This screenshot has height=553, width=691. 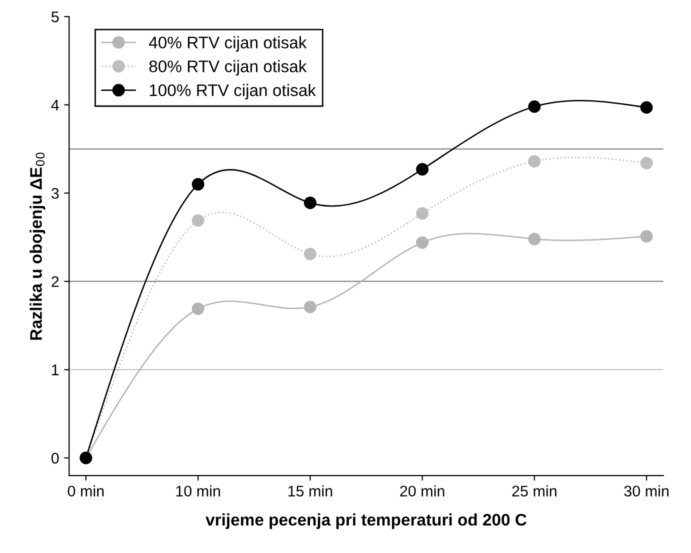 I want to click on x-tick-label: 0 min, so click(x=86, y=491).